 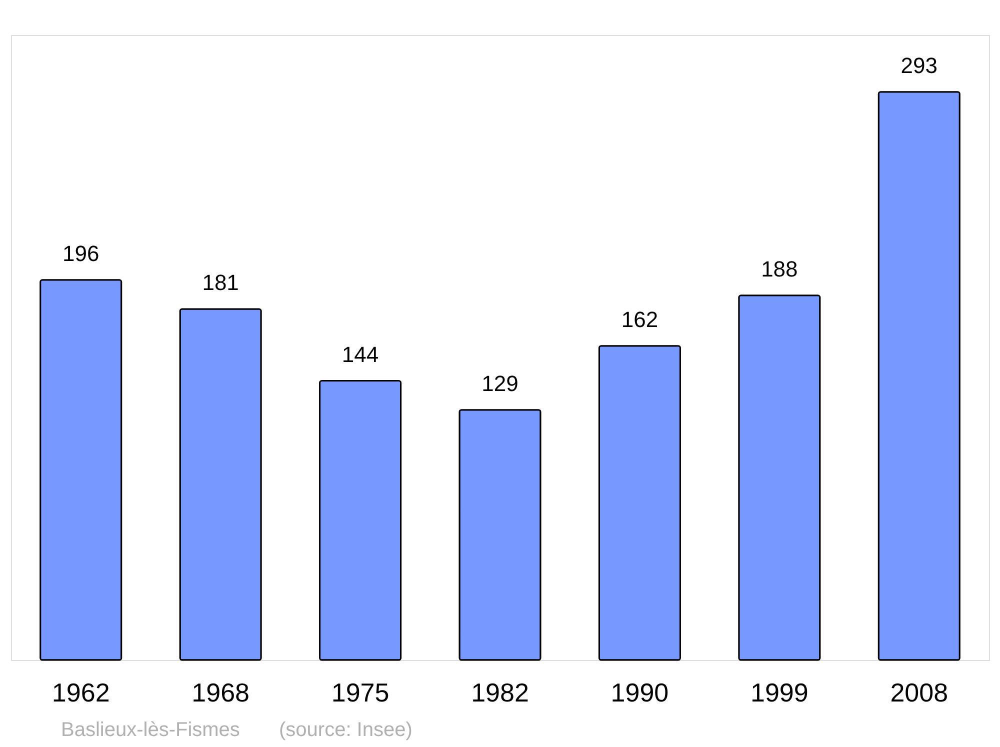 What do you see at coordinates (81, 253) in the screenshot?
I see `data-label: 196` at bounding box center [81, 253].